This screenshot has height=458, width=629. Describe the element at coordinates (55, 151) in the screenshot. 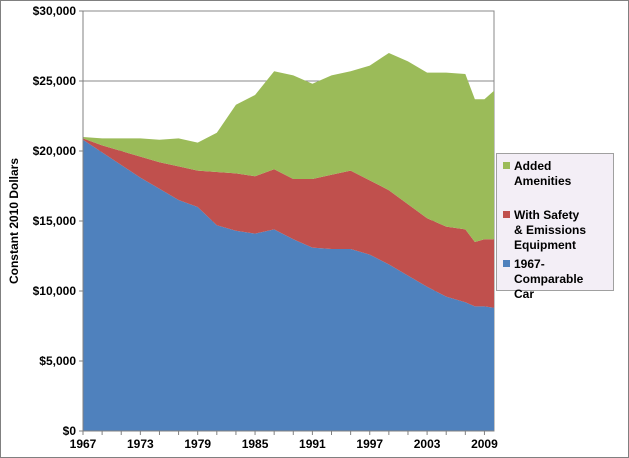

I see `y-tick-label: $20,000` at that location.